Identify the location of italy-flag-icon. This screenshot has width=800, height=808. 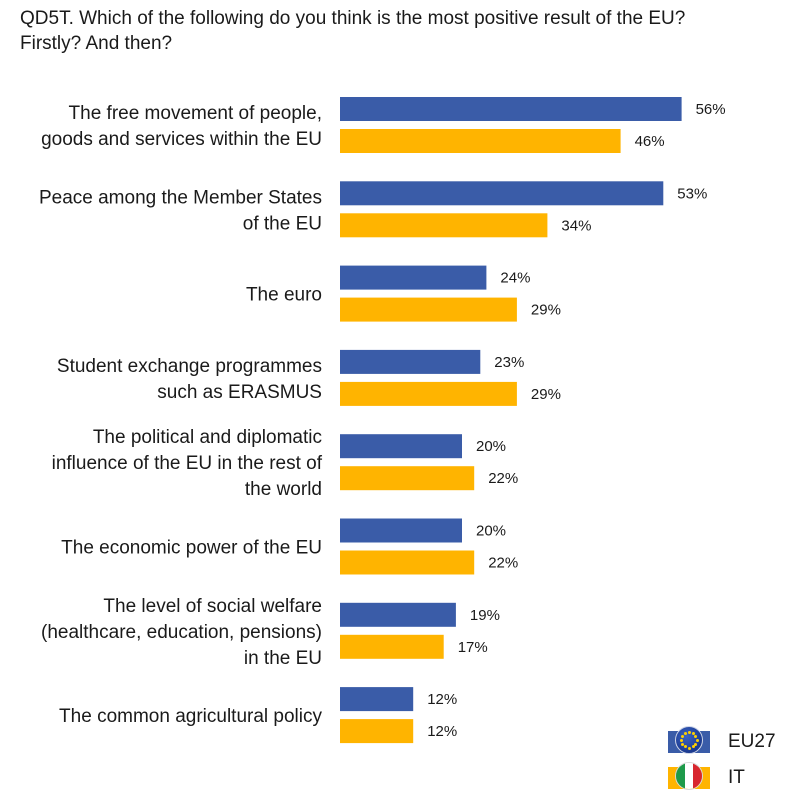
(689, 776).